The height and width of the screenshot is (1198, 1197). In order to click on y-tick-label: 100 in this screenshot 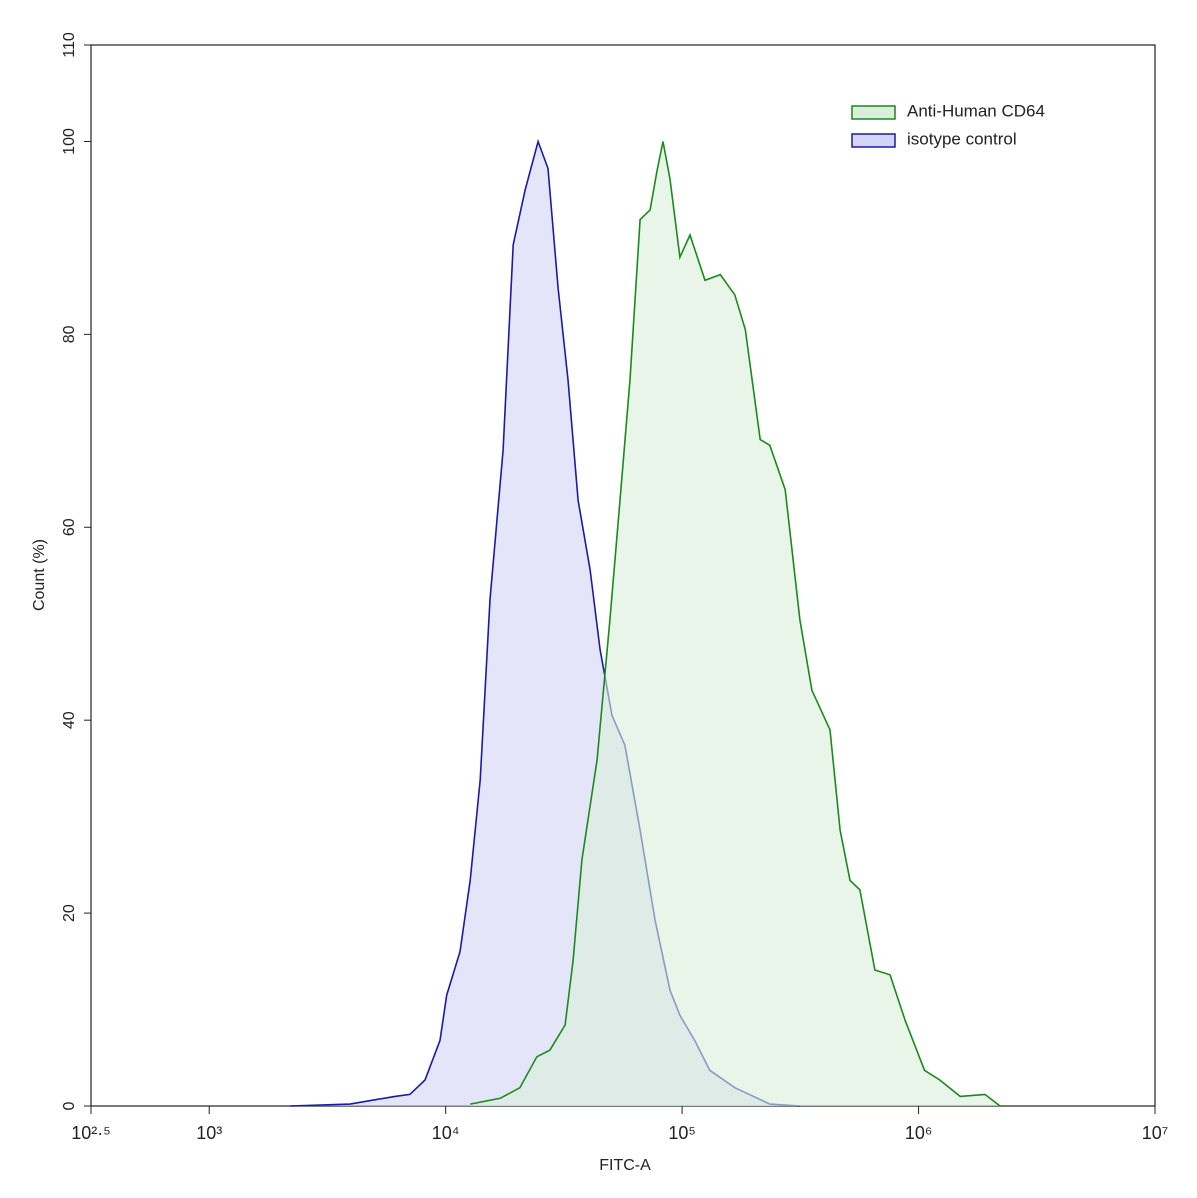, I will do `click(69, 141)`.